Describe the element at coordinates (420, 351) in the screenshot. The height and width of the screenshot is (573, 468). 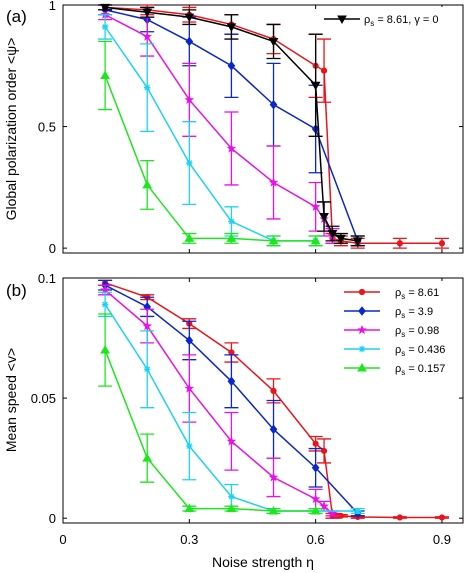
I see `legend-entry: ρs = 0.436` at that location.